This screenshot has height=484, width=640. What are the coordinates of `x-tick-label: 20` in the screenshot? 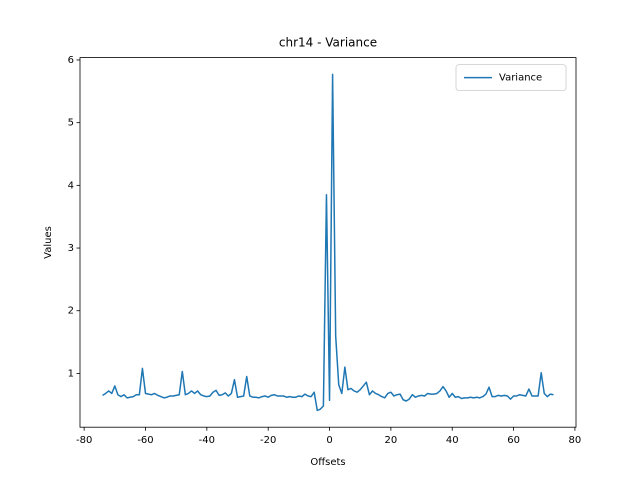 It's located at (391, 440).